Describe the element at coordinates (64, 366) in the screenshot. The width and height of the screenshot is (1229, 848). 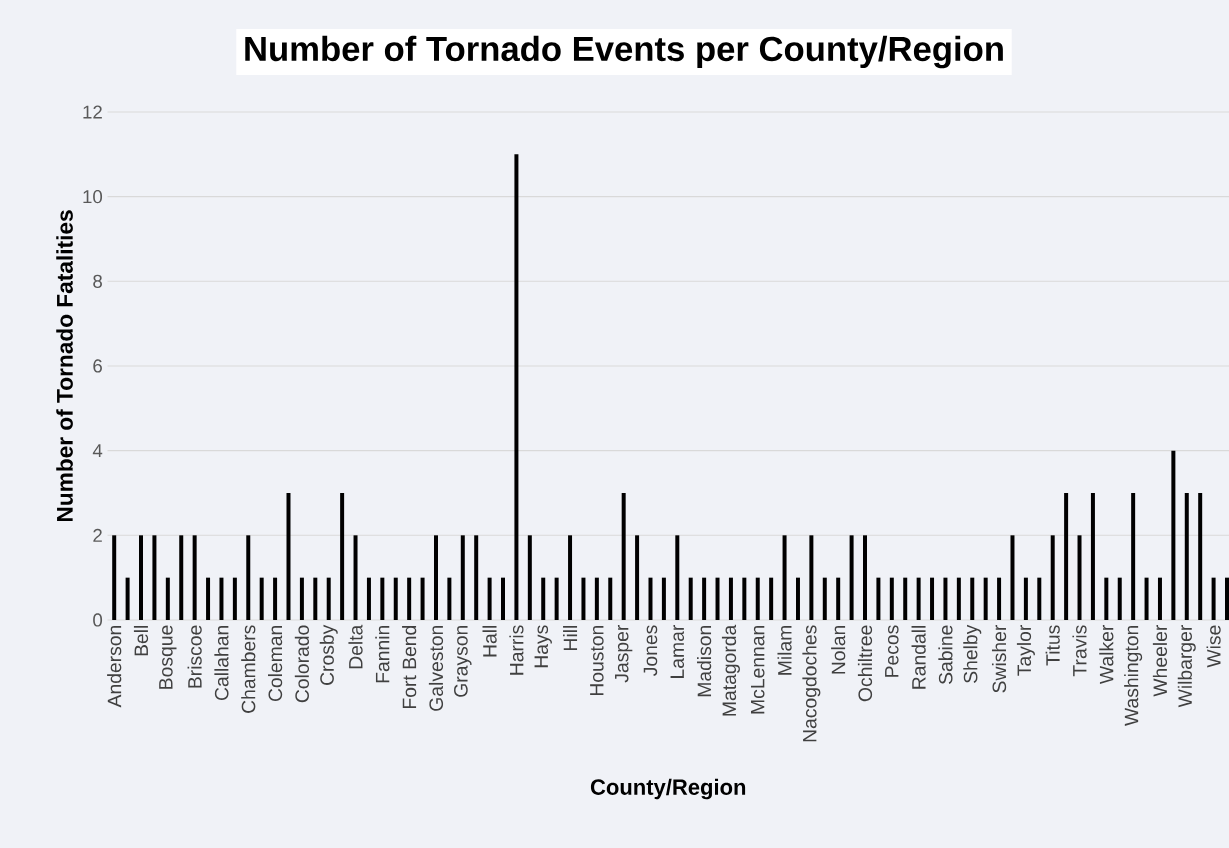
I see `y-axis-title: Number of Tornado Fatalities` at that location.